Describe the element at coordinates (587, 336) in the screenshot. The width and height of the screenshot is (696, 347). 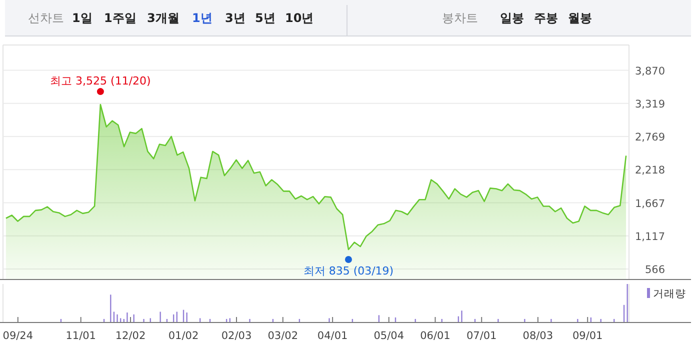
I see `x-tick-label: 09/01` at that location.